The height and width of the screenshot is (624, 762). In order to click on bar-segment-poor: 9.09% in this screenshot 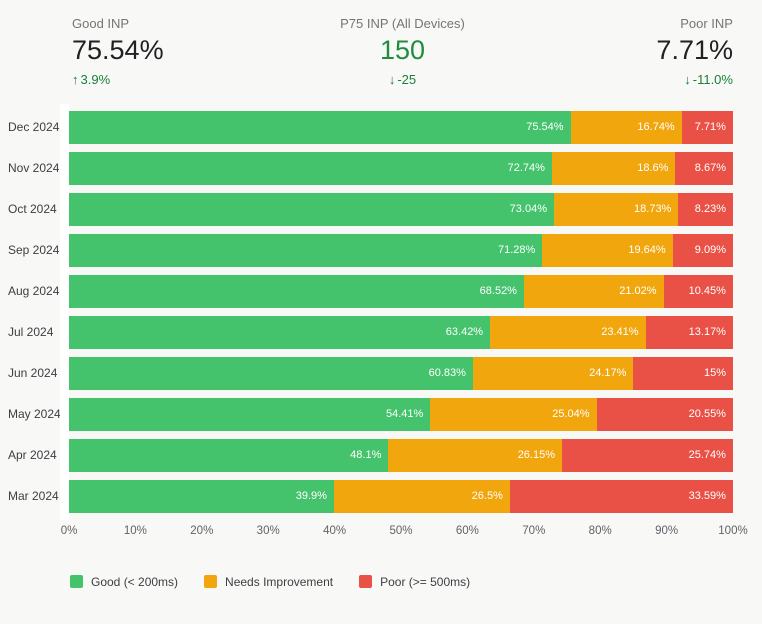, I will do `click(702, 250)`.